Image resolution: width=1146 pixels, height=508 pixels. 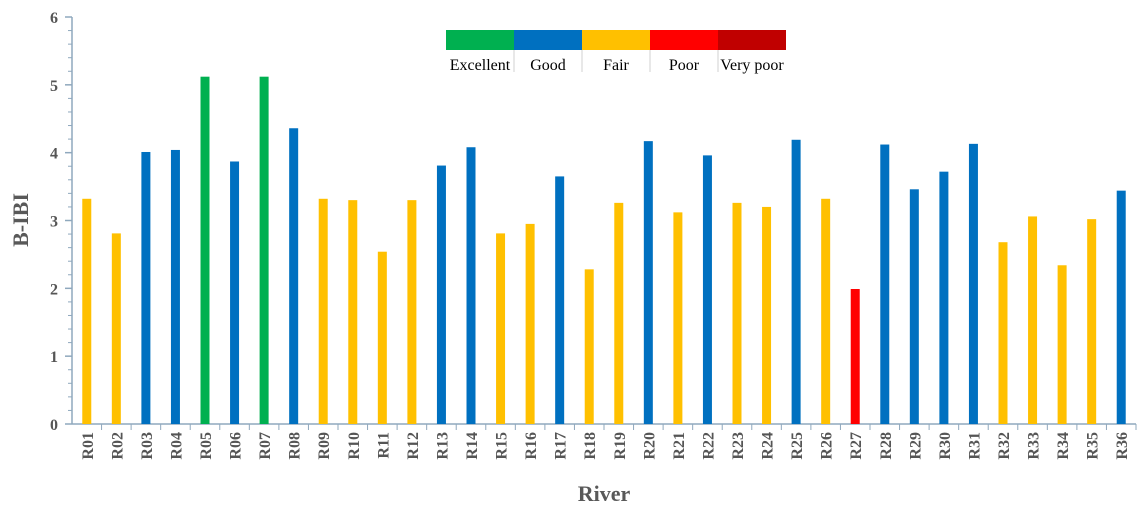 What do you see at coordinates (827, 446) in the screenshot?
I see `x-tick-label: R26` at bounding box center [827, 446].